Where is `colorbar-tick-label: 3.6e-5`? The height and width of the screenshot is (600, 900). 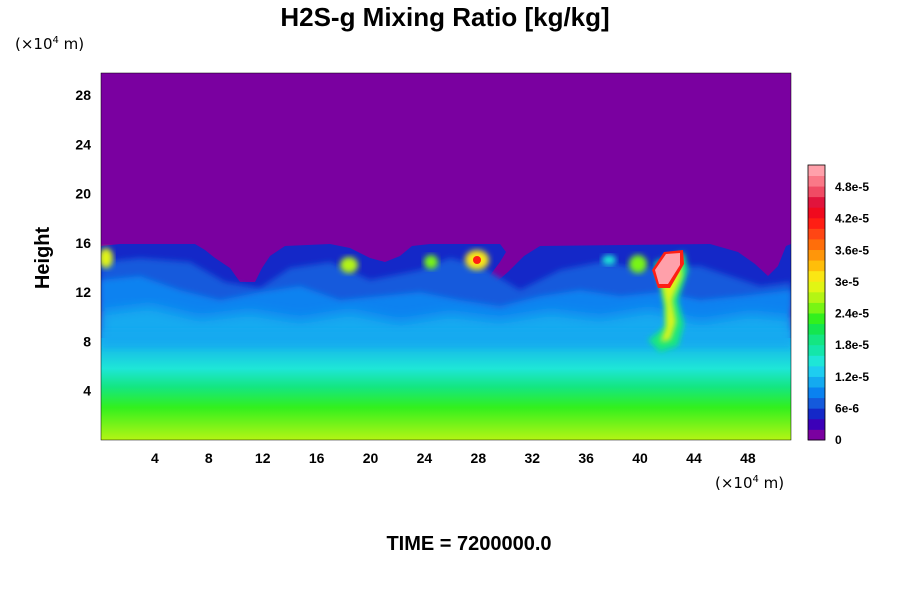 colorbar-tick-label: 3.6e-5 is located at coordinates (852, 250).